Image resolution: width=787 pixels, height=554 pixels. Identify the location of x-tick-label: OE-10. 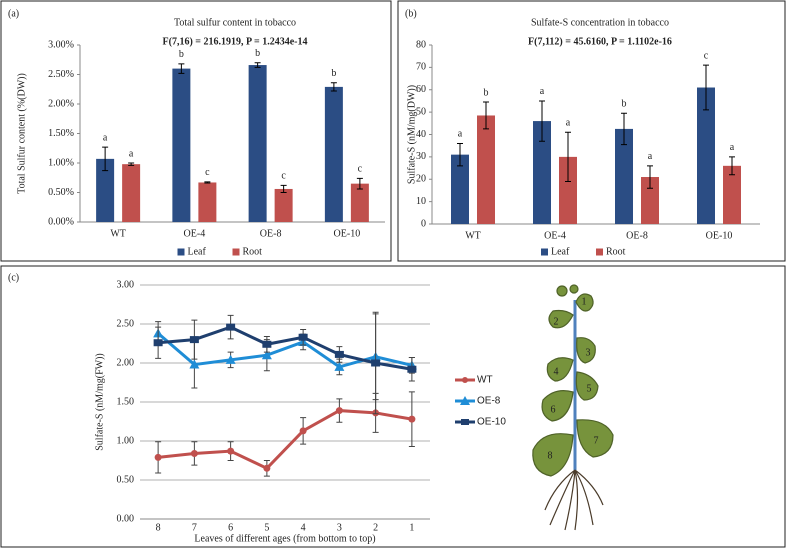
(347, 233).